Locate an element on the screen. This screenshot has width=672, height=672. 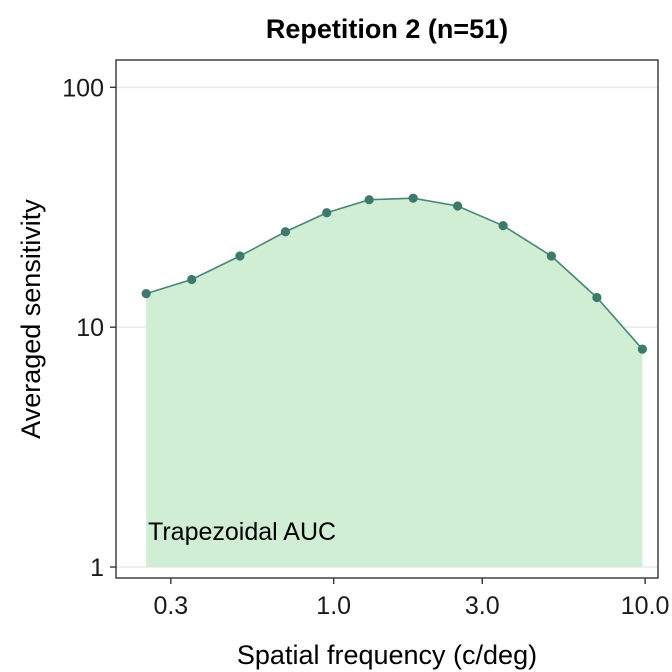
x-axis-title: Spatial frequency (c/deg) is located at coordinates (387, 655).